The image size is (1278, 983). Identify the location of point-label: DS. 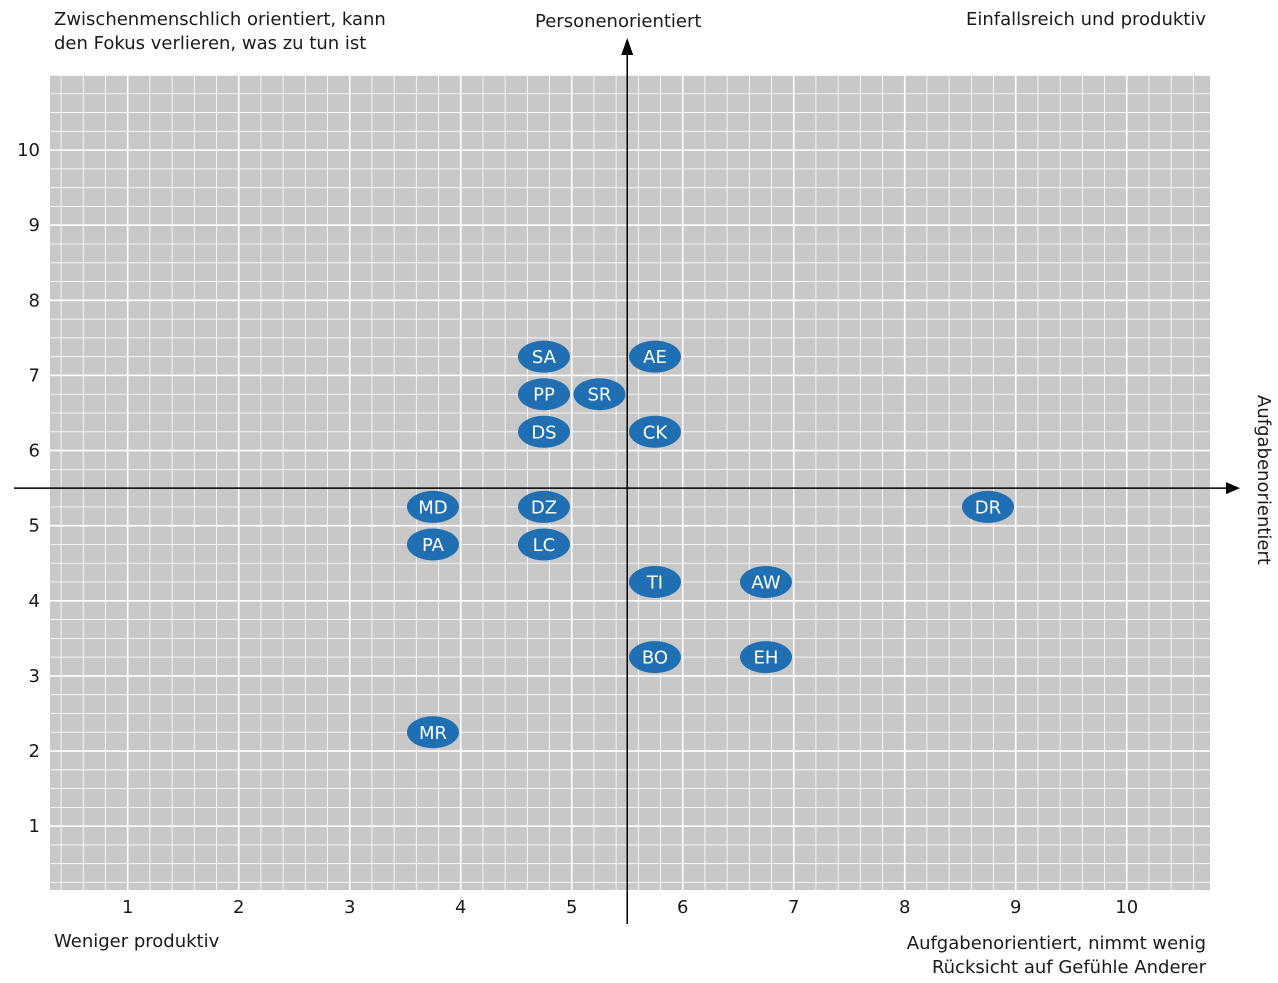
(543, 432).